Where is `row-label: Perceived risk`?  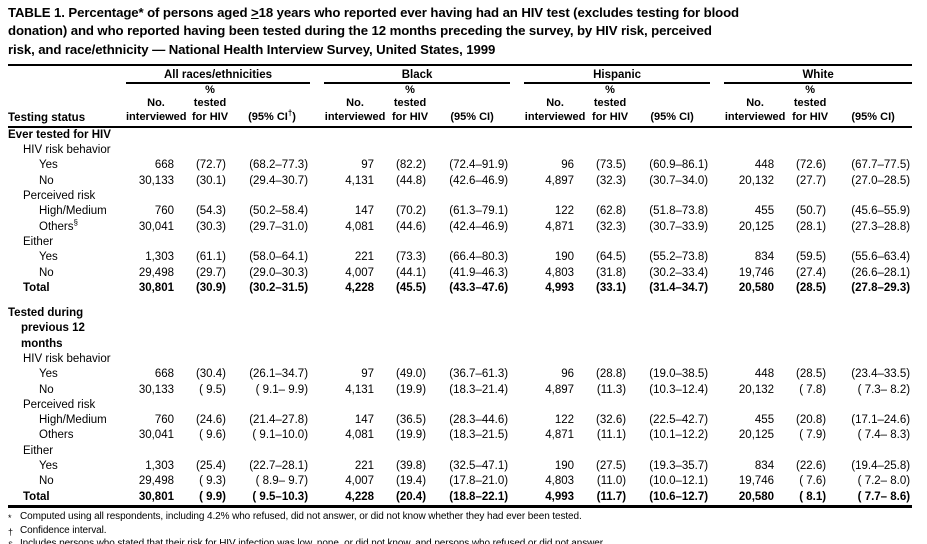 row-label: Perceived risk is located at coordinates (59, 404).